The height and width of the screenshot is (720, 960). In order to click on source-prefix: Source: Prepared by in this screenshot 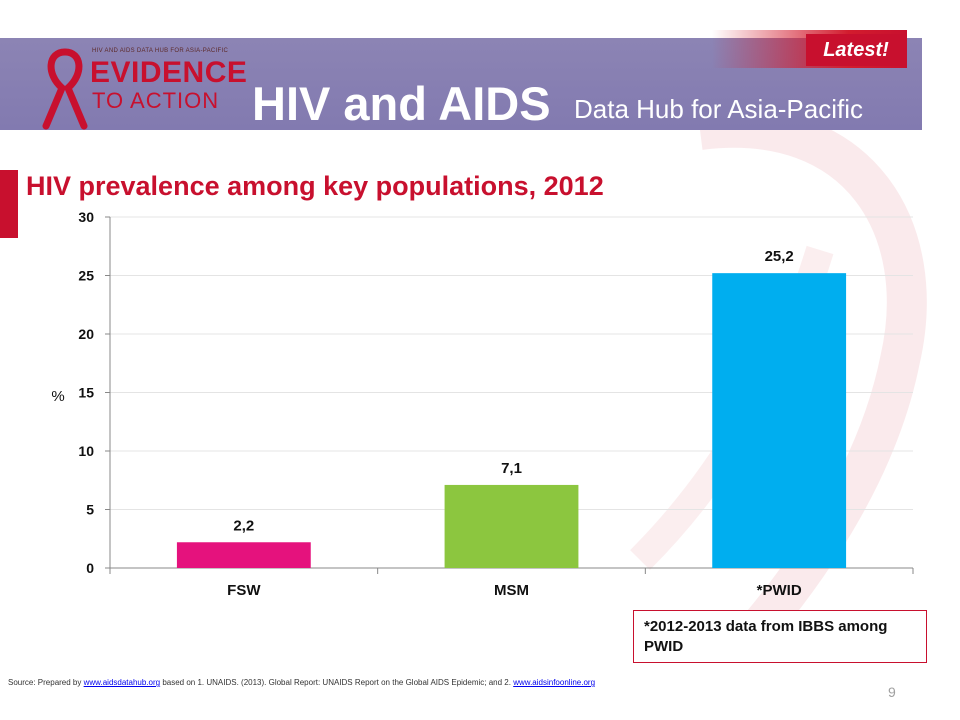, I will do `click(46, 682)`.